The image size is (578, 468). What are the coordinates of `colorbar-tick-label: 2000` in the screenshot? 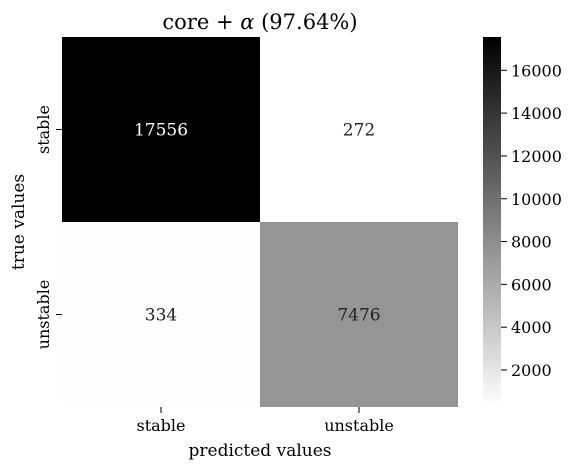 It's located at (531, 370).